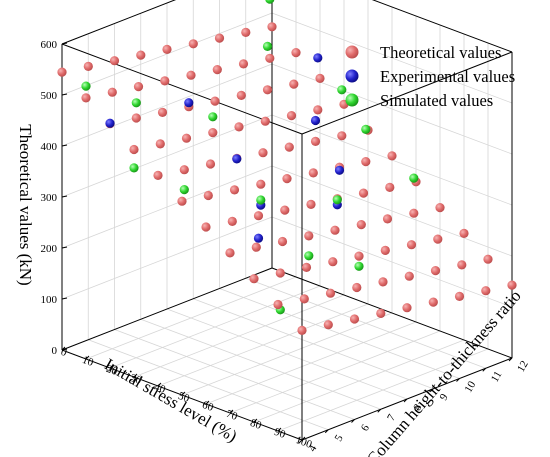  Describe the element at coordinates (436, 100) in the screenshot. I see `legend-label: Simulated values` at that location.